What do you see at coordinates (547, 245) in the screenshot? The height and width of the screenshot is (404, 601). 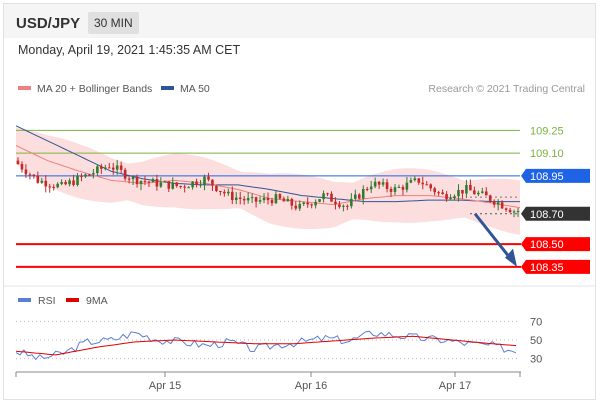 I see `level-label-108.50: 108.50` at bounding box center [547, 245].